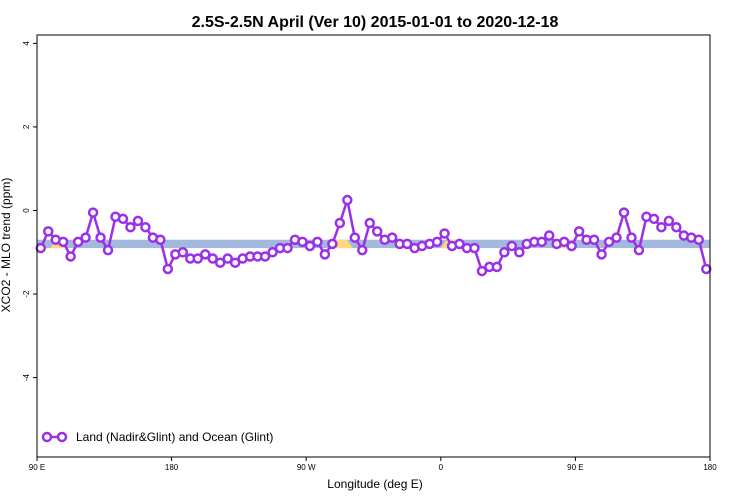 The height and width of the screenshot is (500, 750). What do you see at coordinates (6, 245) in the screenshot?
I see `y-axis-label: XCO2 - MLO trend (ppm)` at bounding box center [6, 245].